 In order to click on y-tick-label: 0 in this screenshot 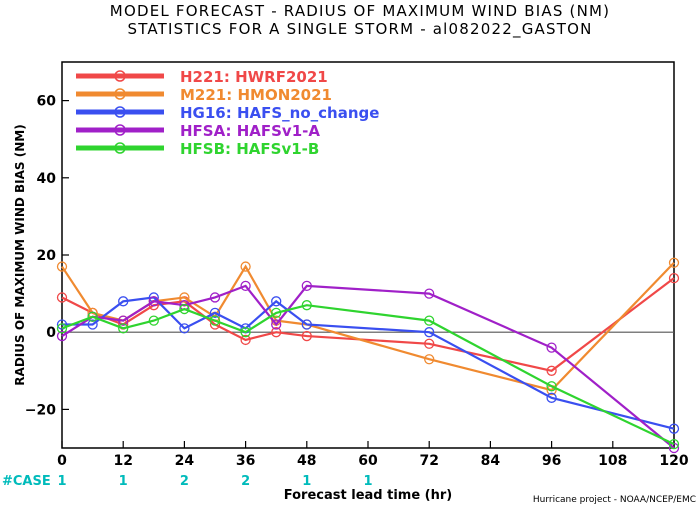, I will do `click(51, 333)`.